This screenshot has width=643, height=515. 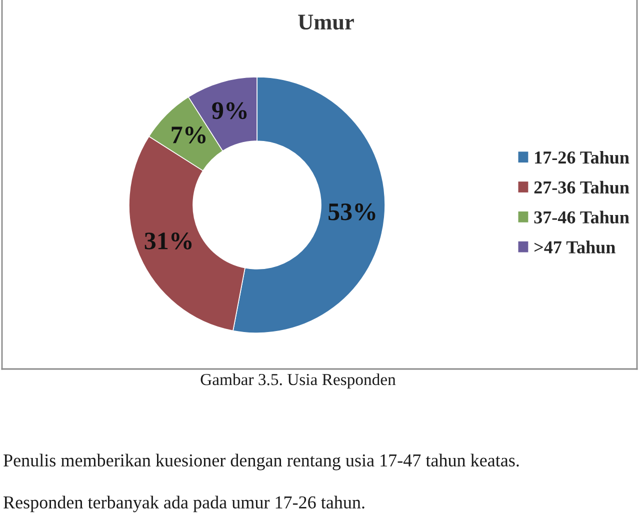 What do you see at coordinates (582, 217) in the screenshot?
I see `legend-label: 37-46 Tahun` at bounding box center [582, 217].